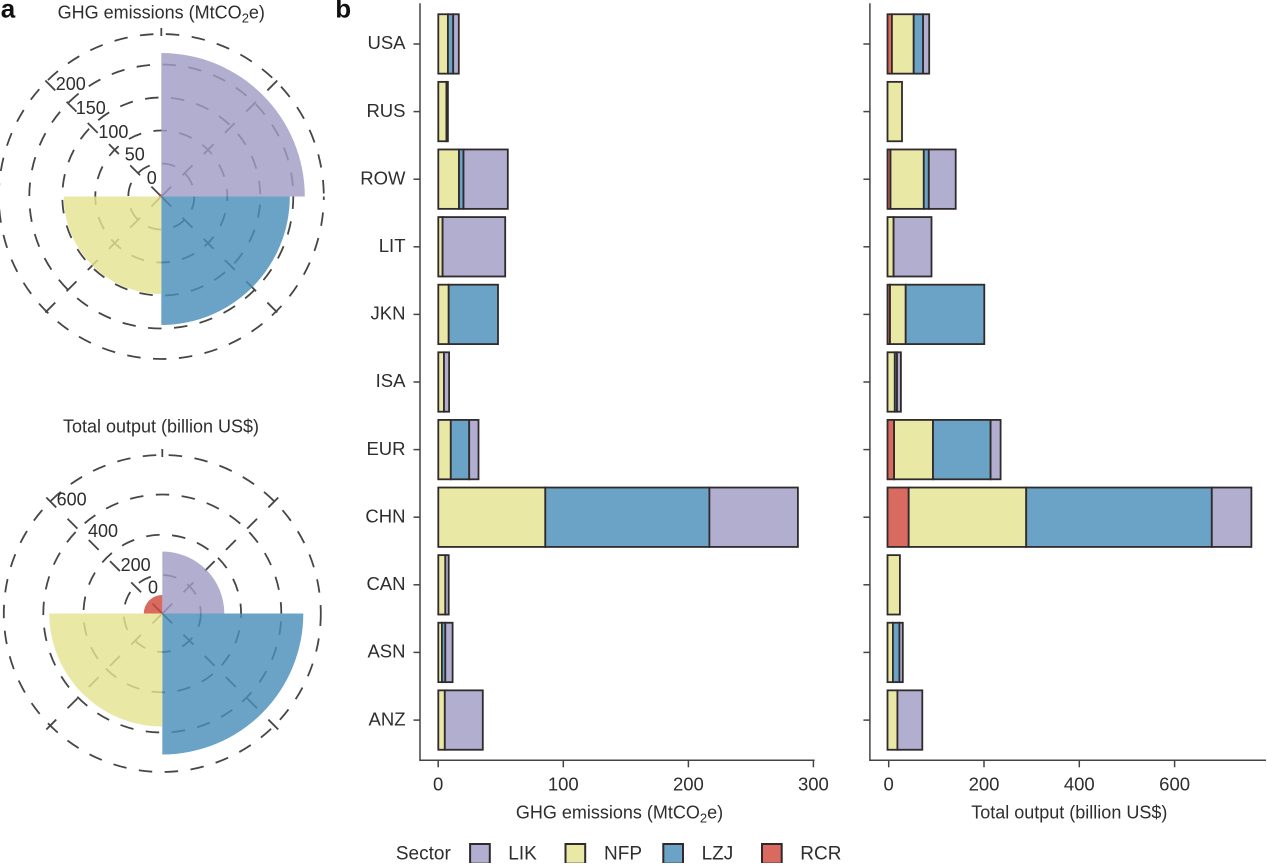 The height and width of the screenshot is (868, 1267). I want to click on svg-text: CAN, so click(385, 583).